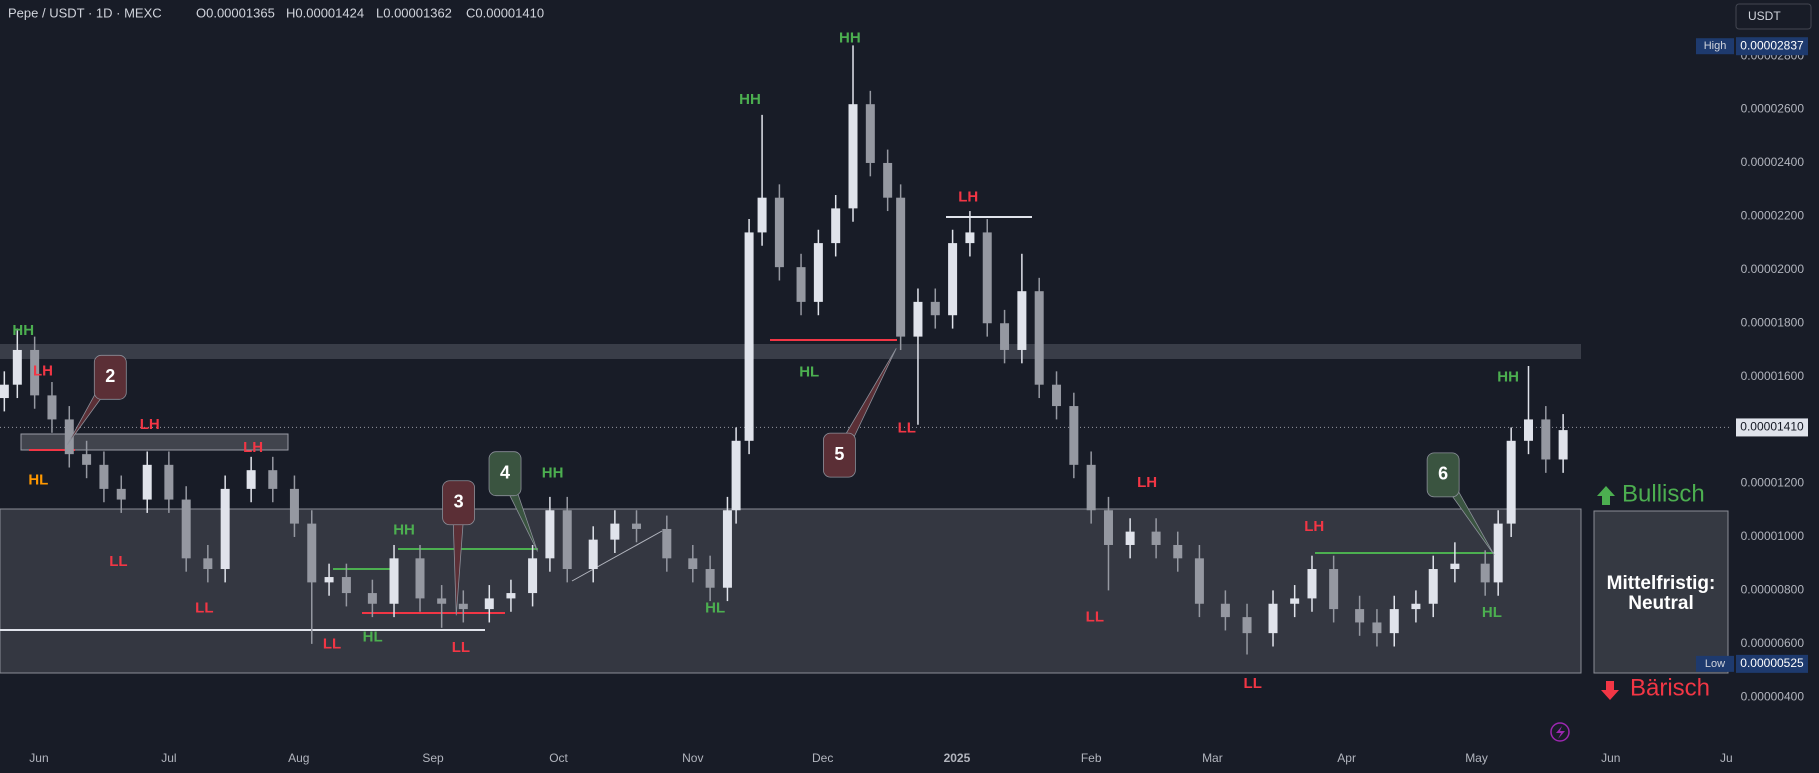 The image size is (1819, 773). I want to click on low_marker-badge, so click(1772, 663).